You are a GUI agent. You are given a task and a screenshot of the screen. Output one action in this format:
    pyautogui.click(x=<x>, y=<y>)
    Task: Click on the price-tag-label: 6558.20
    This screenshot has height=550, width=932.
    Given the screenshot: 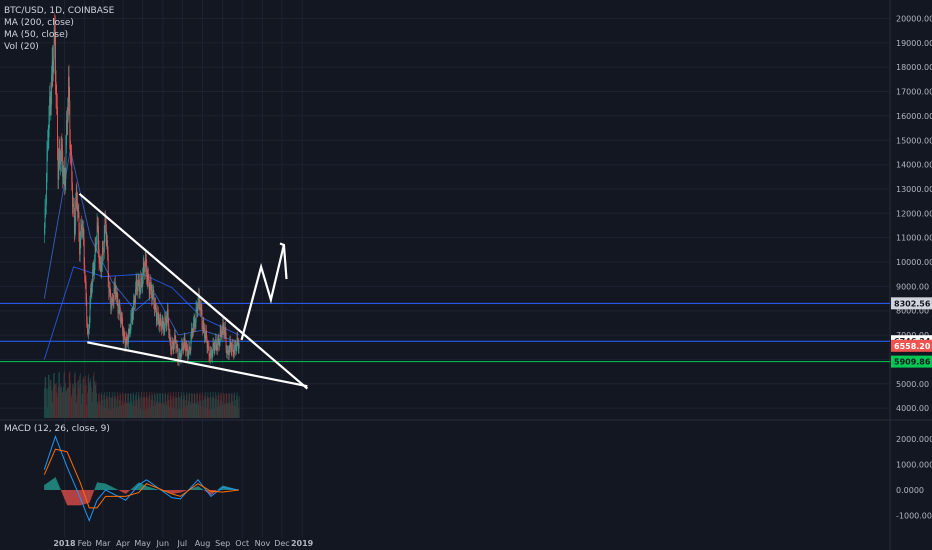 What is the action you would take?
    pyautogui.click(x=912, y=346)
    